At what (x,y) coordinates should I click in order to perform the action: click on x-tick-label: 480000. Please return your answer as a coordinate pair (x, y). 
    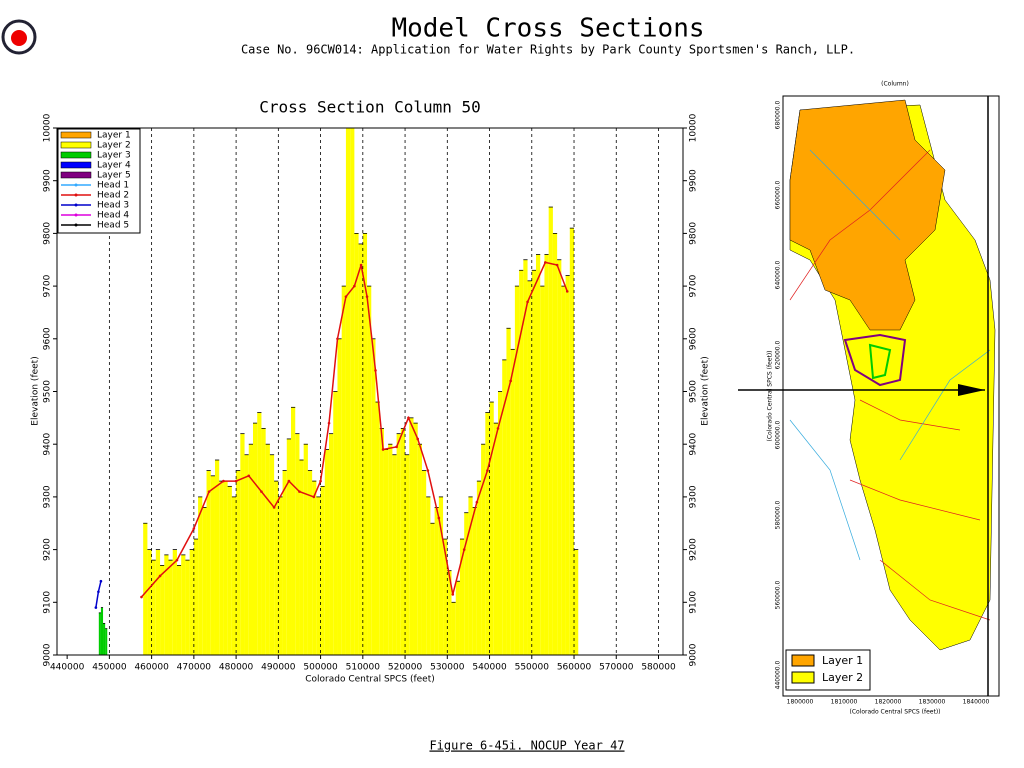
    Looking at the image, I should click on (236, 668).